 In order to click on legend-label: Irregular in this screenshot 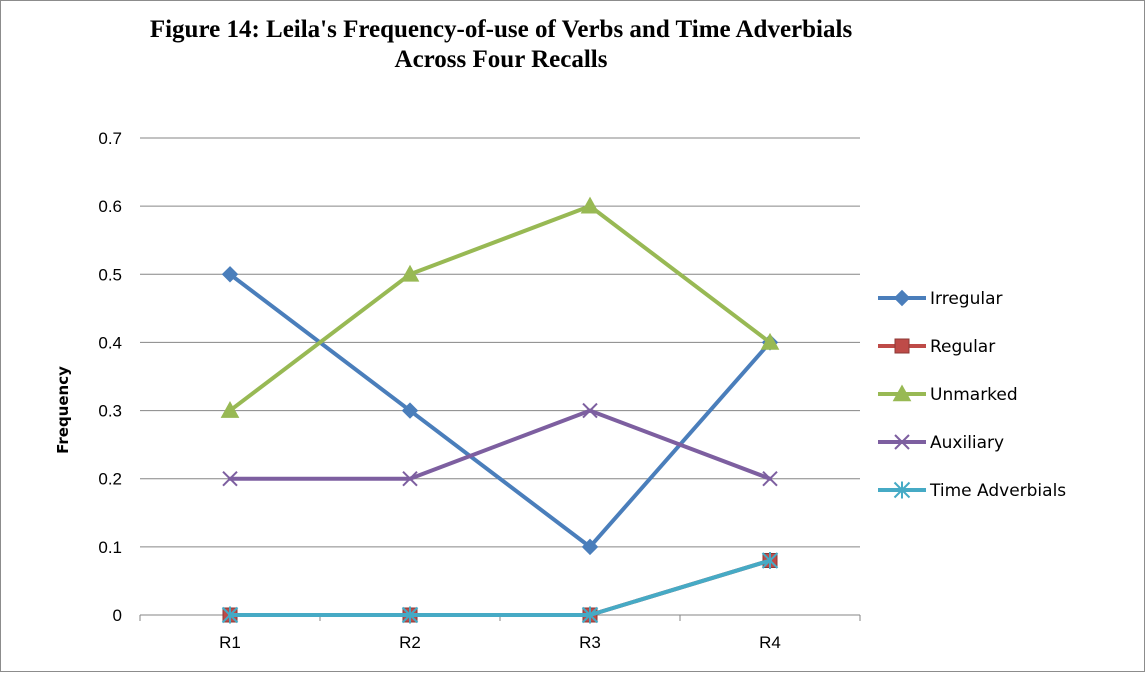, I will do `click(966, 299)`.